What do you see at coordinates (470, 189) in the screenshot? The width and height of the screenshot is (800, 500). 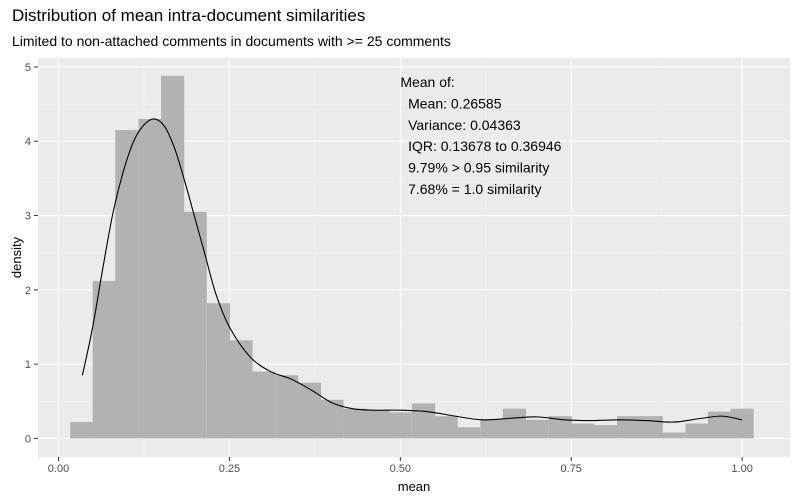 I see `annotation-line: 7.68% = 1.0 similarity` at bounding box center [470, 189].